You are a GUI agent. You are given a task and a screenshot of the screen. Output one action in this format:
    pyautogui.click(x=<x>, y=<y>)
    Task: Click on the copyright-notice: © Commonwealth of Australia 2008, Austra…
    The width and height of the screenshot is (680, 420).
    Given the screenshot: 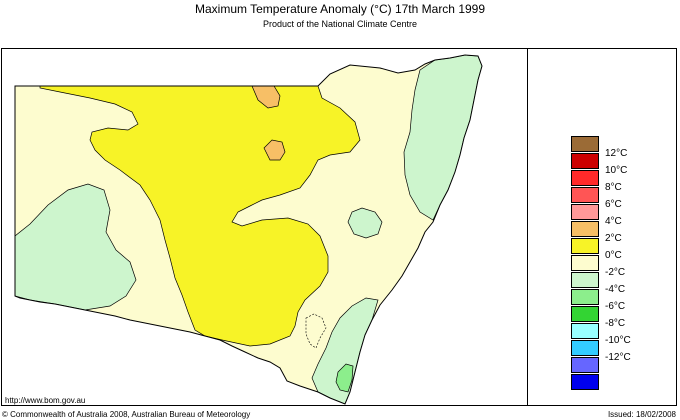 What is the action you would take?
    pyautogui.click(x=126, y=414)
    